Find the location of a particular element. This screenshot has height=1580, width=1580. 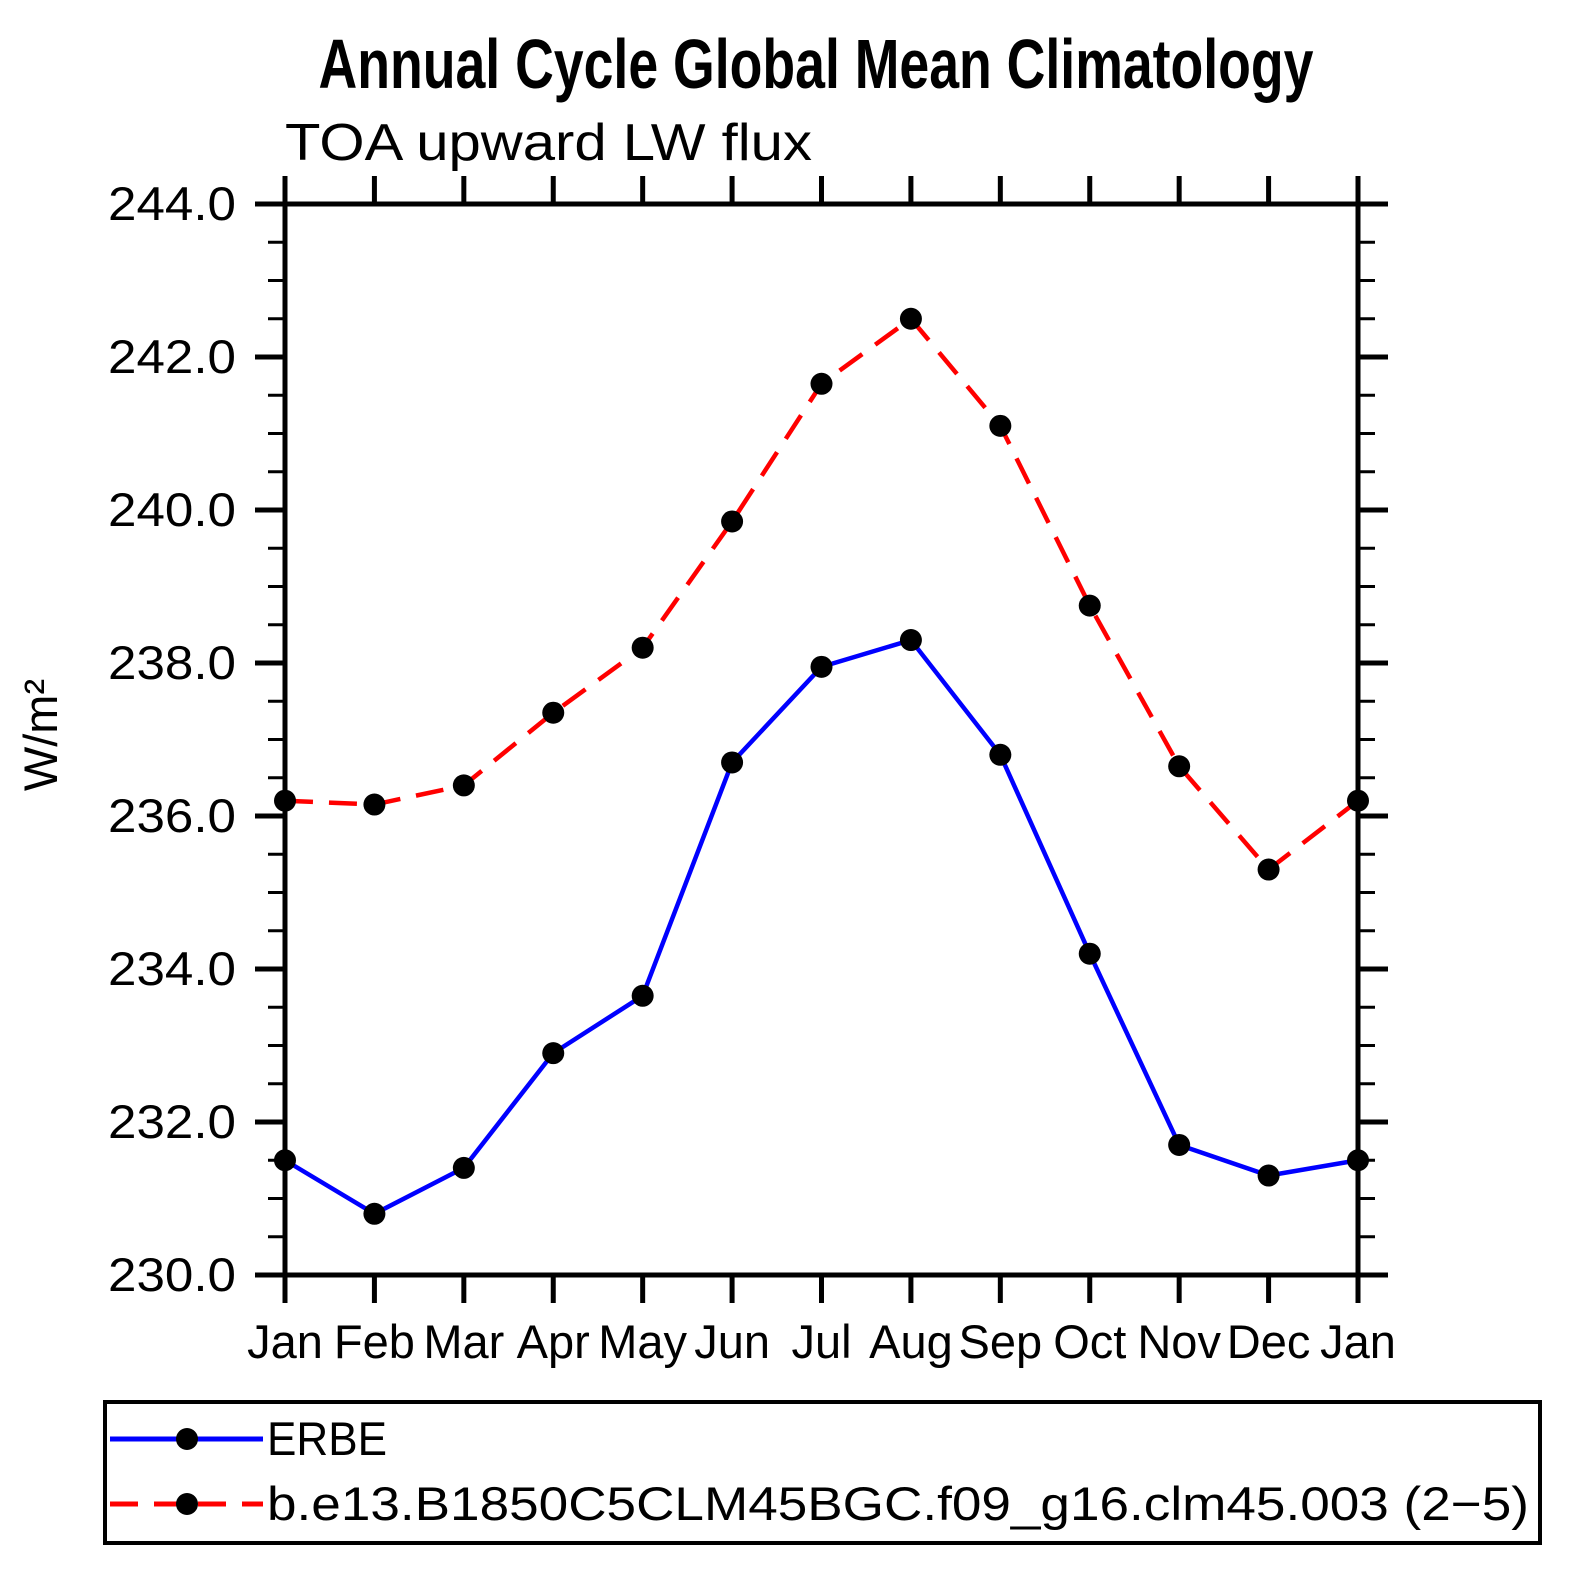

x-tick-label: Apr is located at coordinates (553, 1341).